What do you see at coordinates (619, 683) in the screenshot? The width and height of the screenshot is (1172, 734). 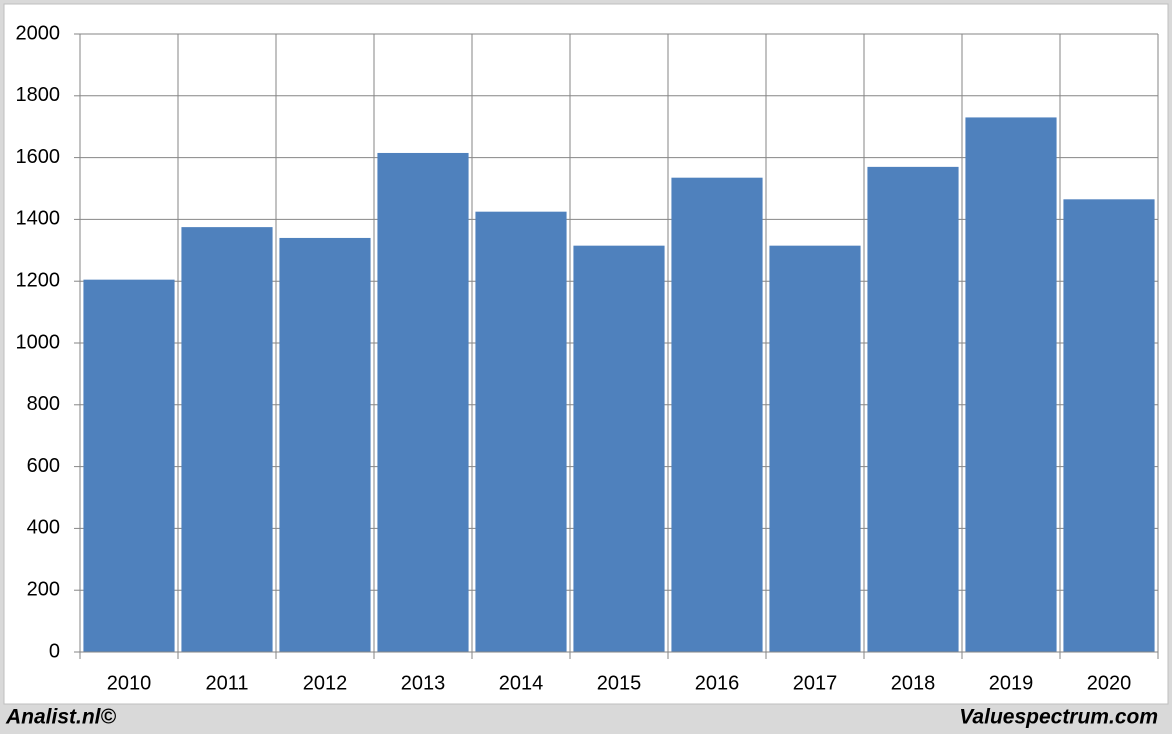 I see `x-tick-label: 2015` at bounding box center [619, 683].